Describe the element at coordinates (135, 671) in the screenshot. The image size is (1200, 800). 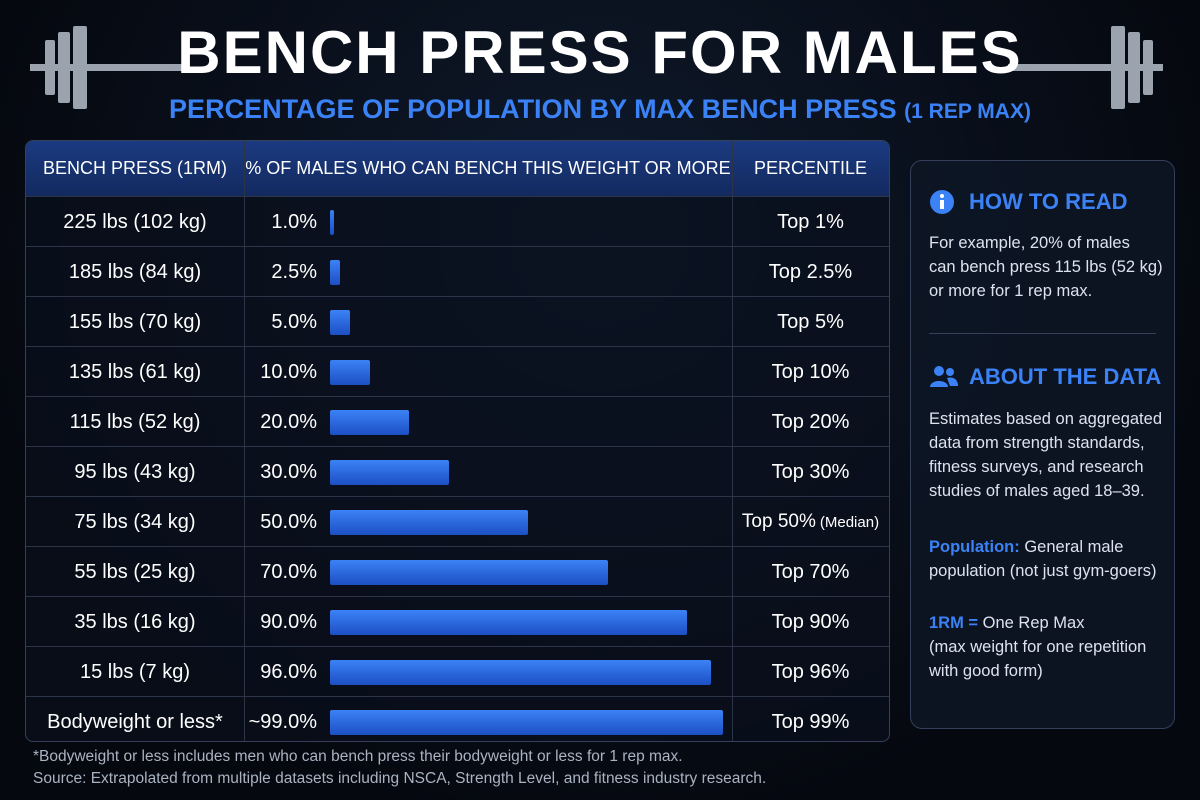
I see `weight: 15 lbs (7 kg)` at that location.